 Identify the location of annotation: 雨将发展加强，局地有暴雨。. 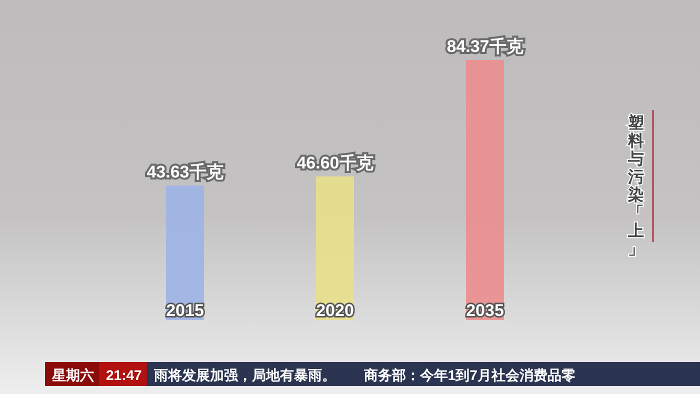
(245, 375).